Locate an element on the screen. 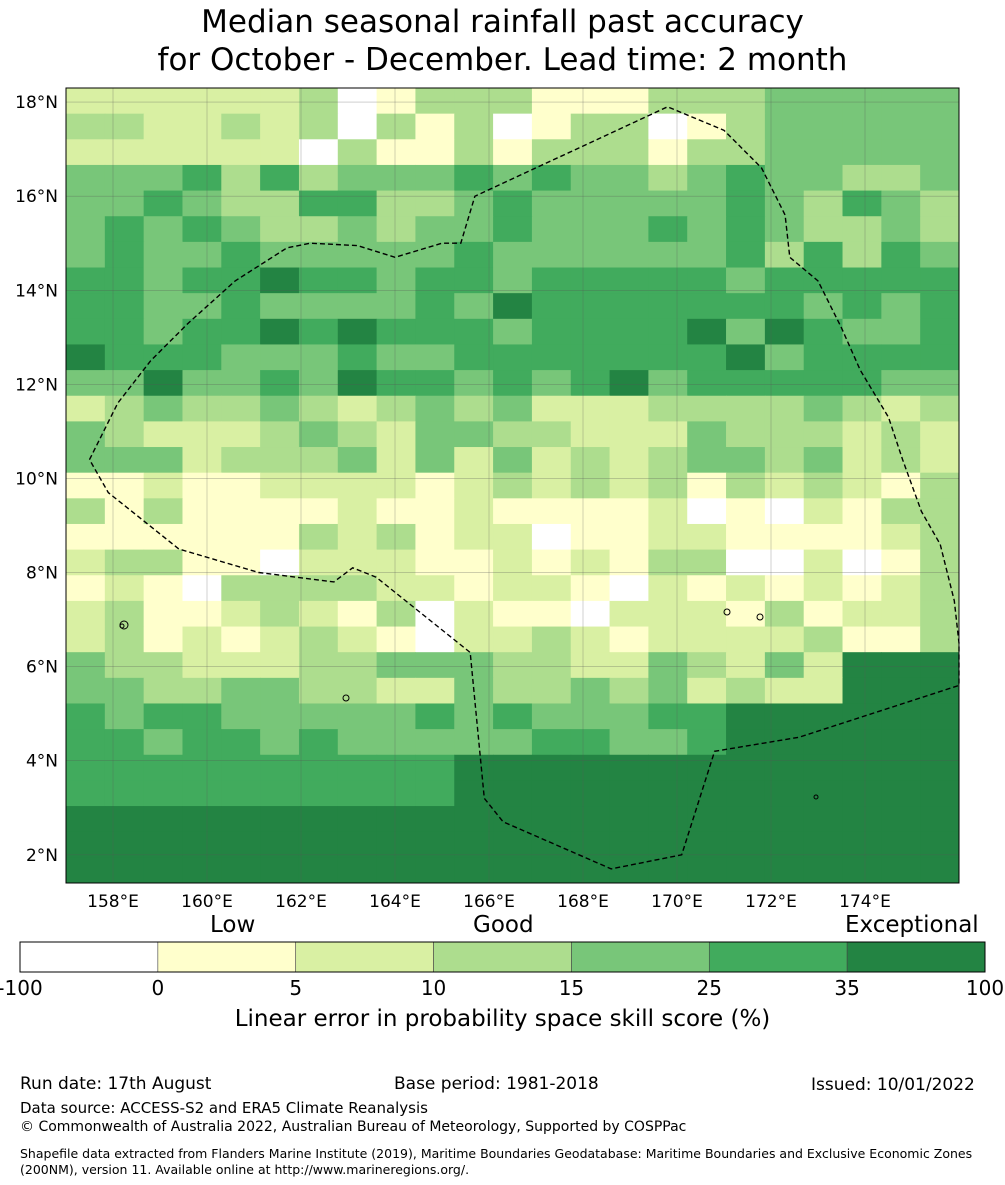  longitude-label: 170°E is located at coordinates (677, 902).